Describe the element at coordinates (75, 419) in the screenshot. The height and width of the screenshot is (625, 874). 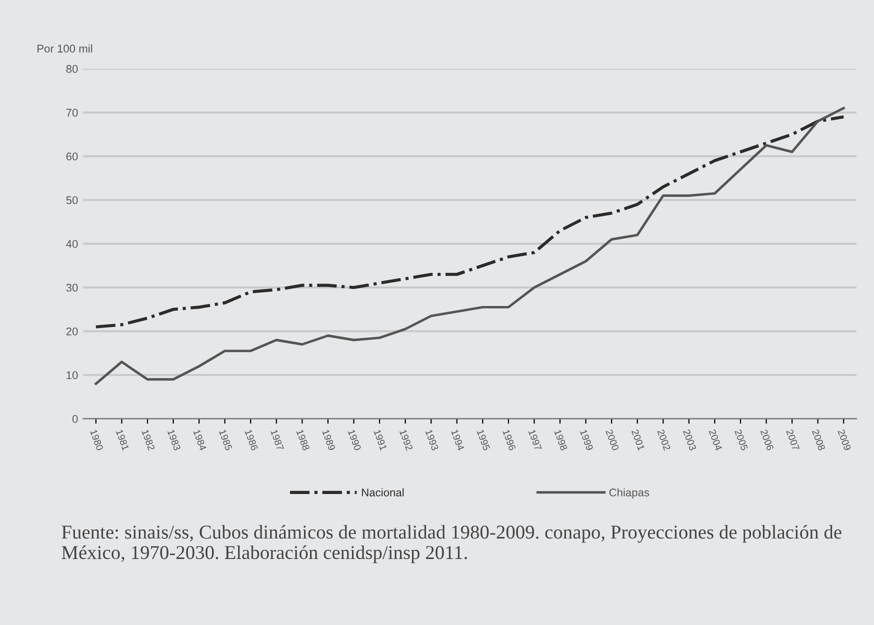
I see `y-tick-label: 0` at that location.